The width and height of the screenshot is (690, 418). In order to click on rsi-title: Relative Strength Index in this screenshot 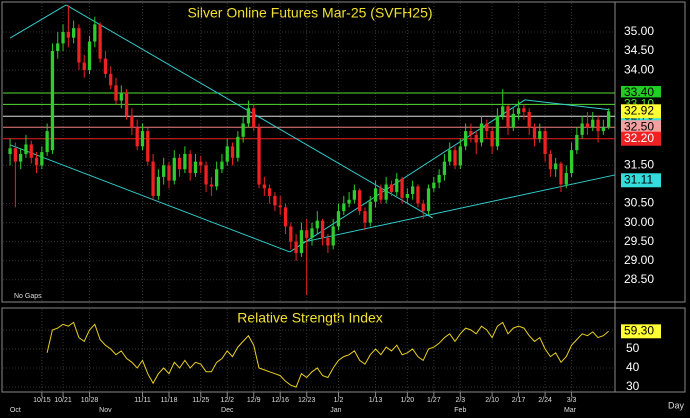, I will do `click(310, 318)`.